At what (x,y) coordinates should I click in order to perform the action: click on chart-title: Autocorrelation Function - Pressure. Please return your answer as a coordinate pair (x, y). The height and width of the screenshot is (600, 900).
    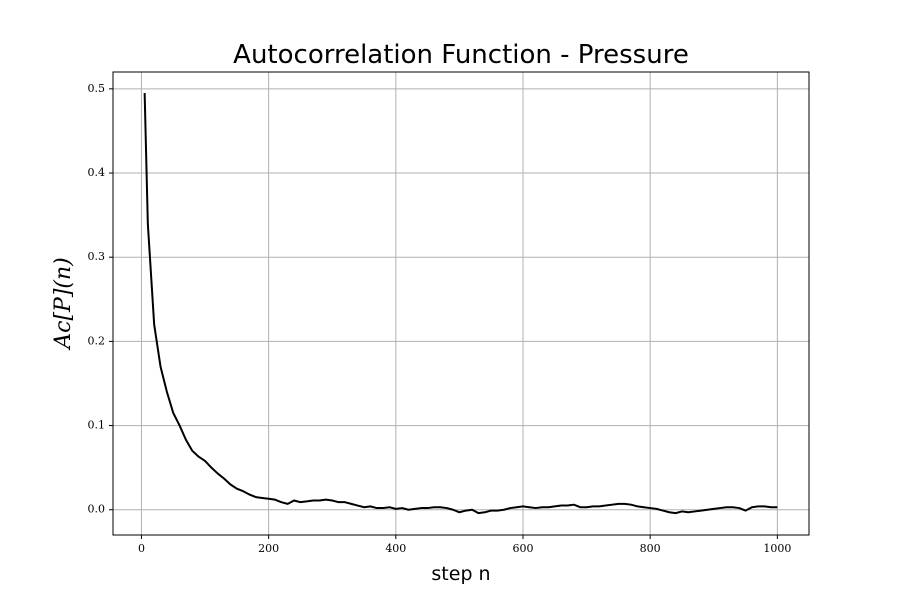
    Looking at the image, I should click on (461, 55).